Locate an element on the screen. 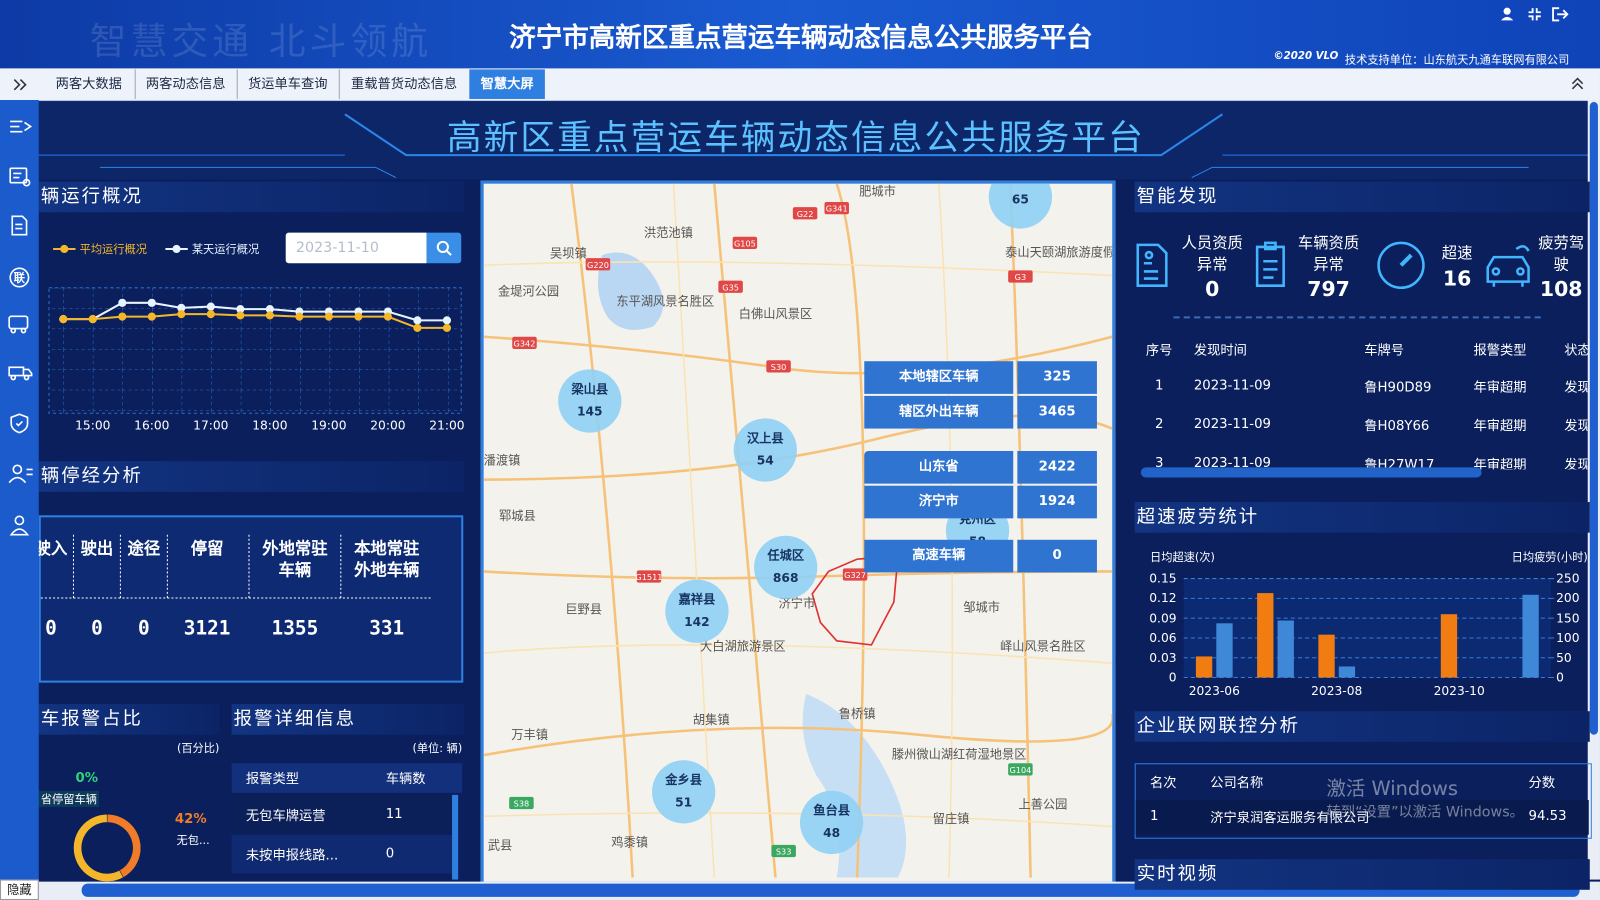 This screenshot has width=1600, height=900. windows-activate-hint: 转到“设置”以激活 Windows。 is located at coordinates (1425, 812).